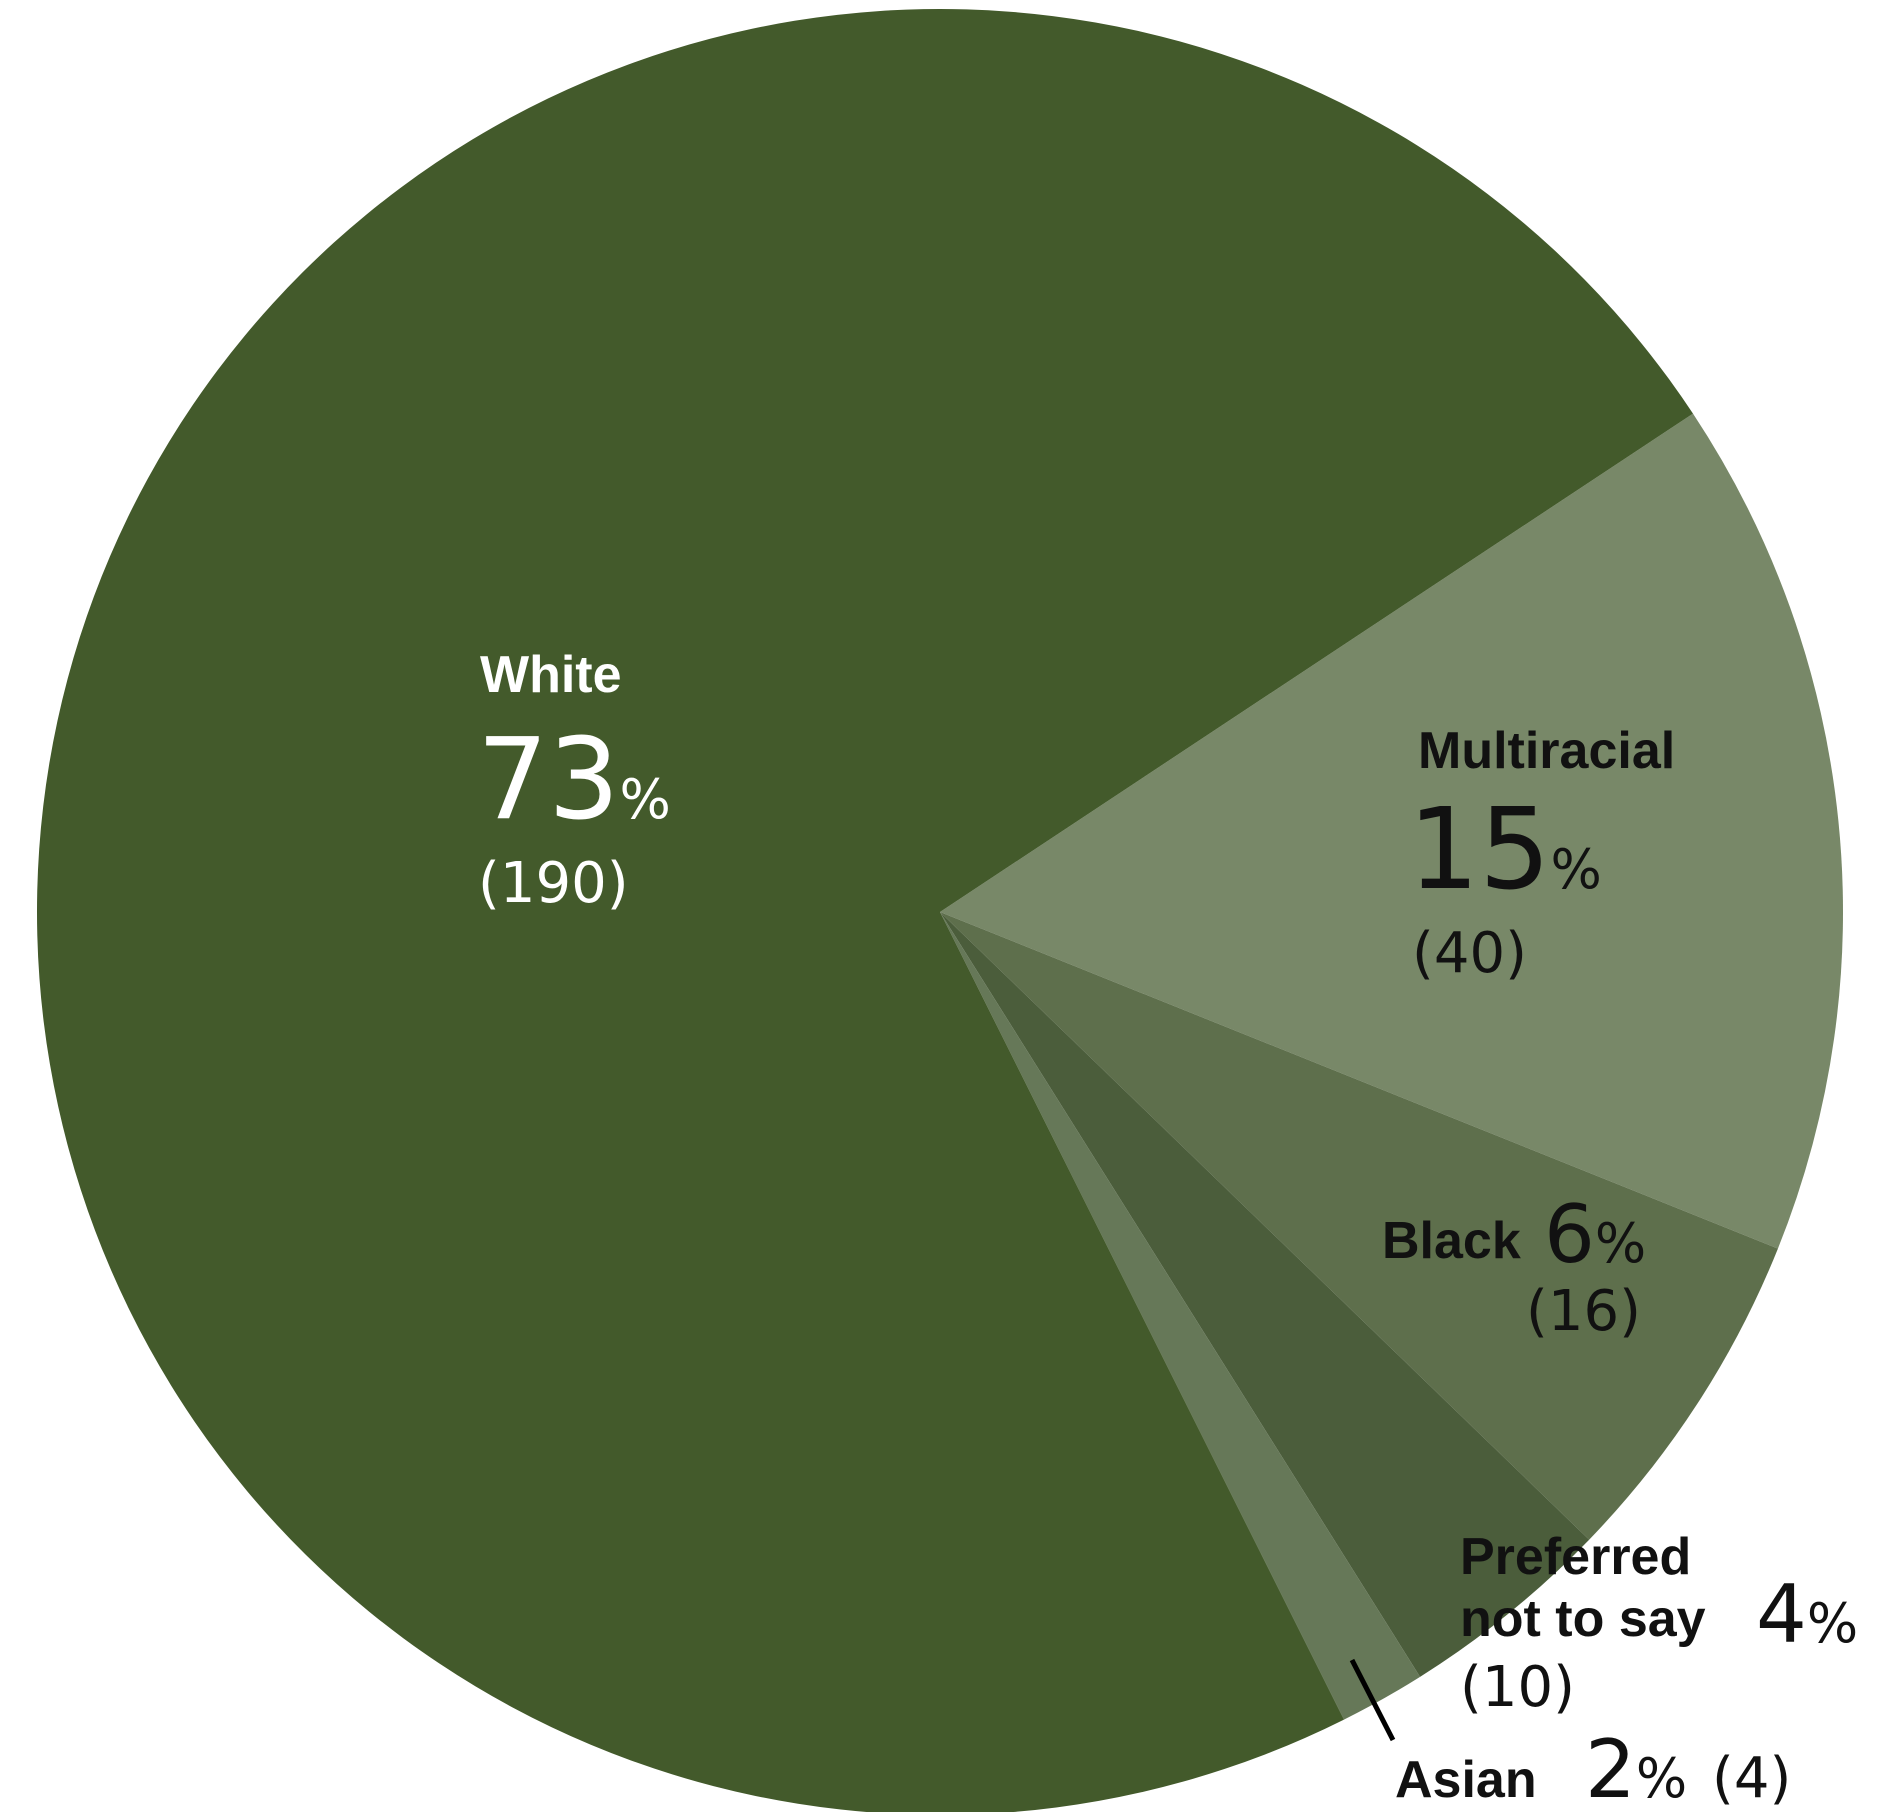  What do you see at coordinates (1372, 1700) in the screenshot?
I see `asian-leader-line` at bounding box center [1372, 1700].